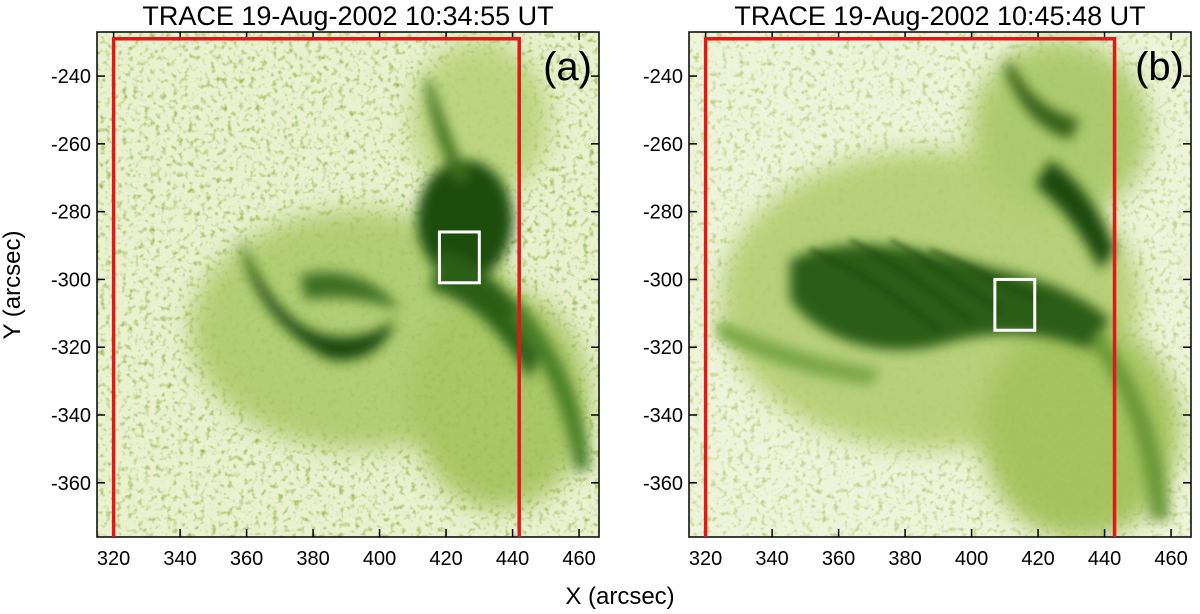 Image resolution: width=1200 pixels, height=614 pixels. I want to click on panel-b-title: TRACE 19-Aug-2002 10:45:48 UT, so click(939, 16).